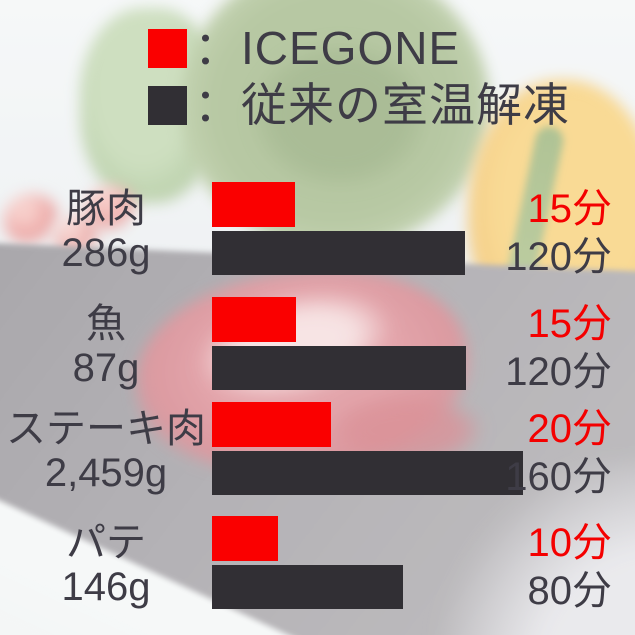 The height and width of the screenshot is (635, 635). I want to click on category-weight: 286g, so click(106, 252).